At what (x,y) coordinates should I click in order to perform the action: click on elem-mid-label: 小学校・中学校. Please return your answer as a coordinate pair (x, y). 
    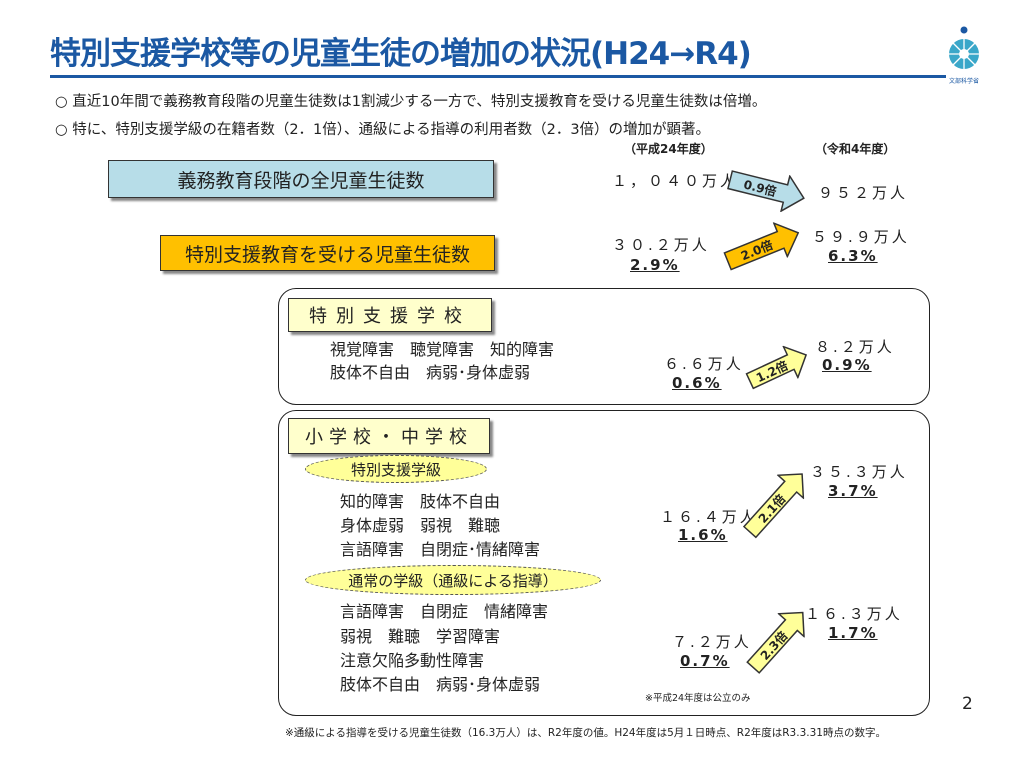
    Looking at the image, I should click on (389, 436).